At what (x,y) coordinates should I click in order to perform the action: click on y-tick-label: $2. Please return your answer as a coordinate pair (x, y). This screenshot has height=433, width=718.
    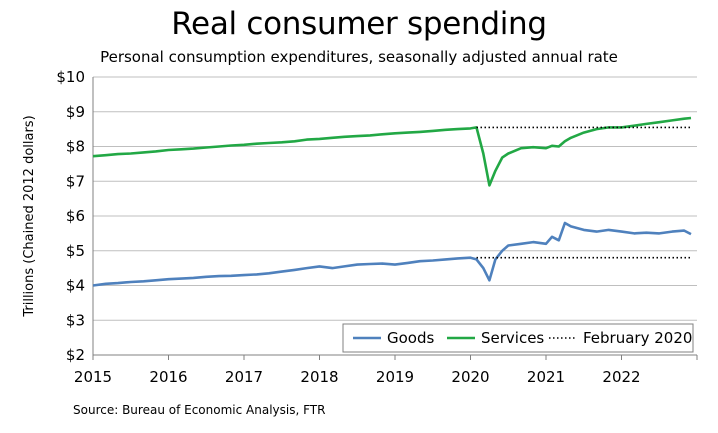
    Looking at the image, I should click on (75, 355).